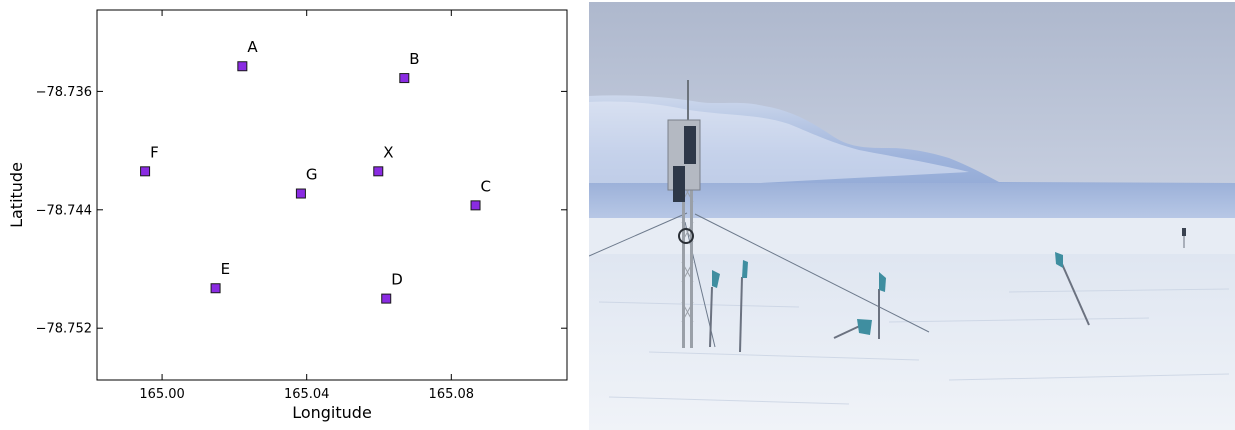 This screenshot has height=430, width=1235. I want to click on point-marker-e, so click(215, 288).